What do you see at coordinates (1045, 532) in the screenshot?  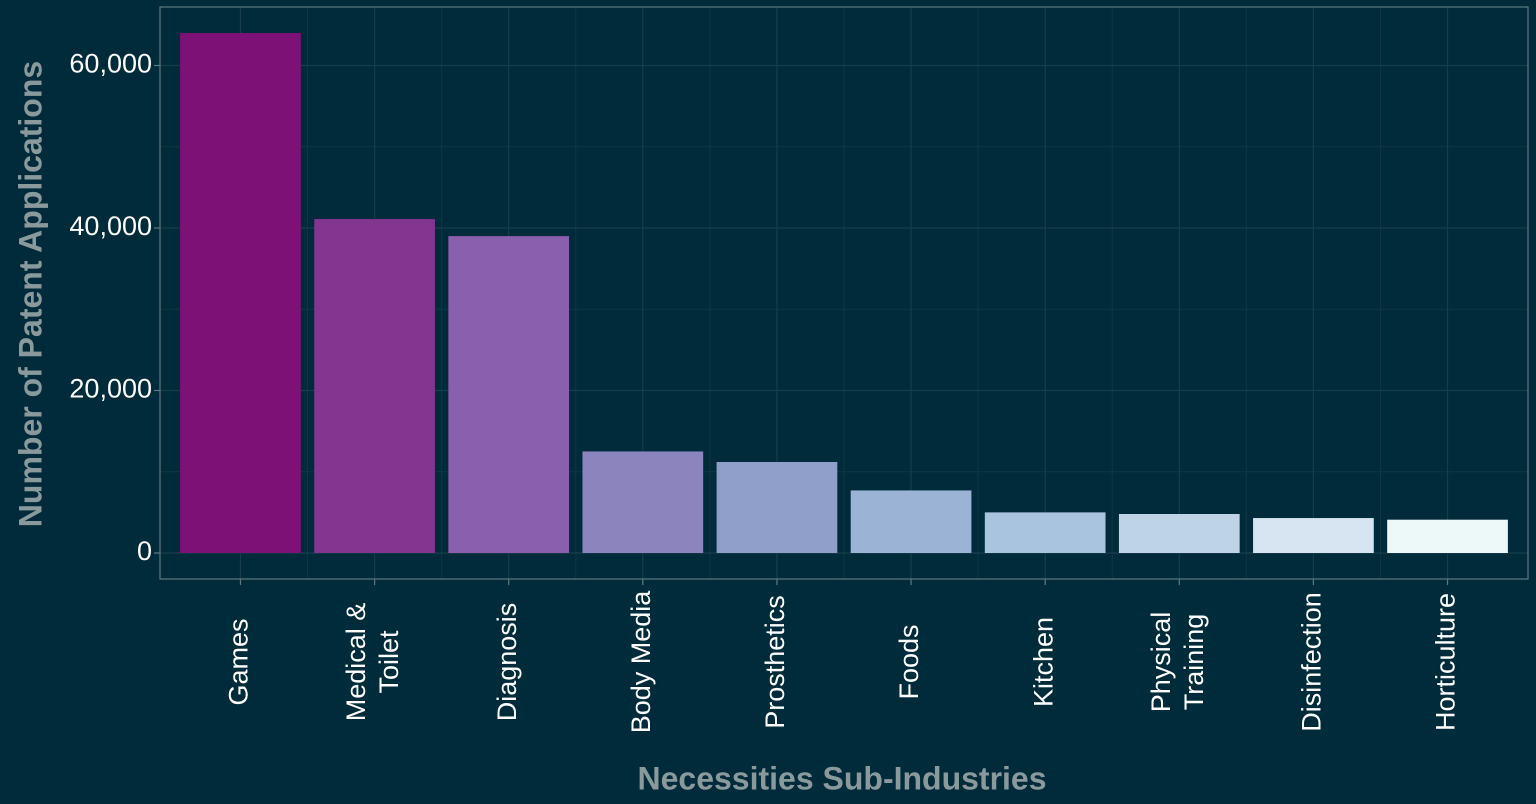 I see `bar-kitchen` at bounding box center [1045, 532].